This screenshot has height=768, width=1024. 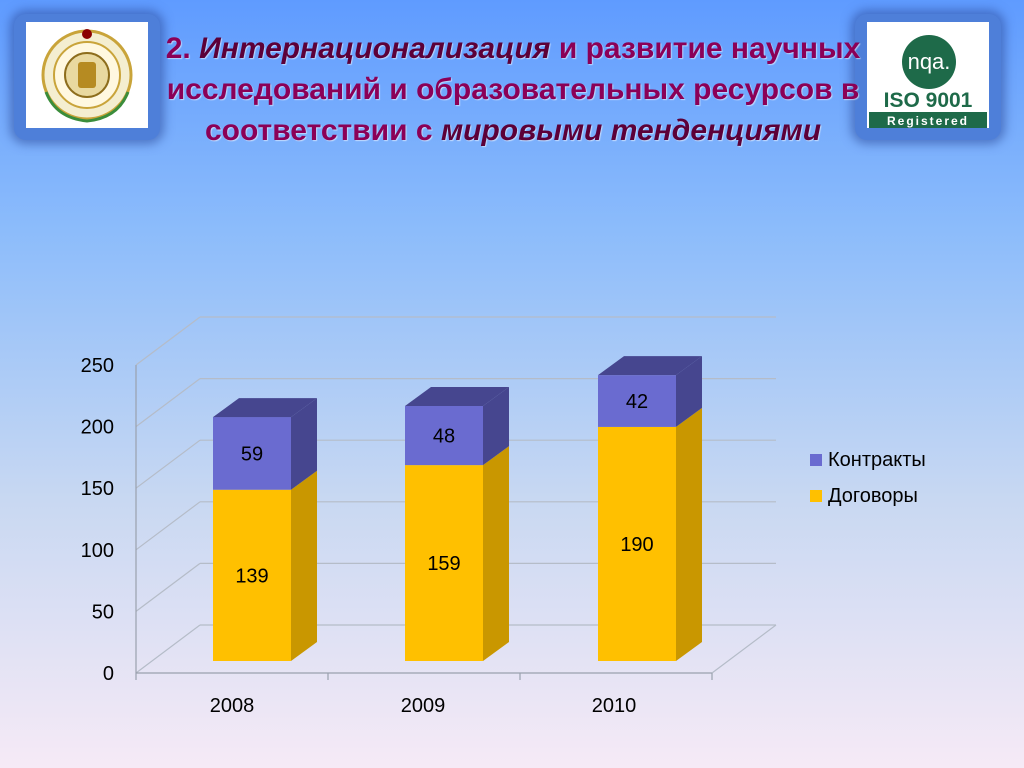 What do you see at coordinates (97, 366) in the screenshot?
I see `y-tick-label: 250` at bounding box center [97, 366].